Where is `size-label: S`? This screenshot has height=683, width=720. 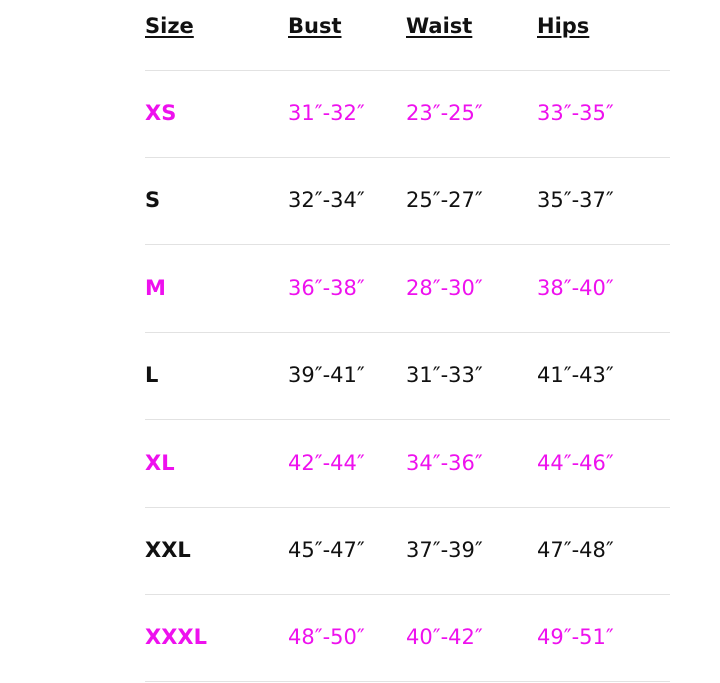
size-label: S is located at coordinates (153, 200).